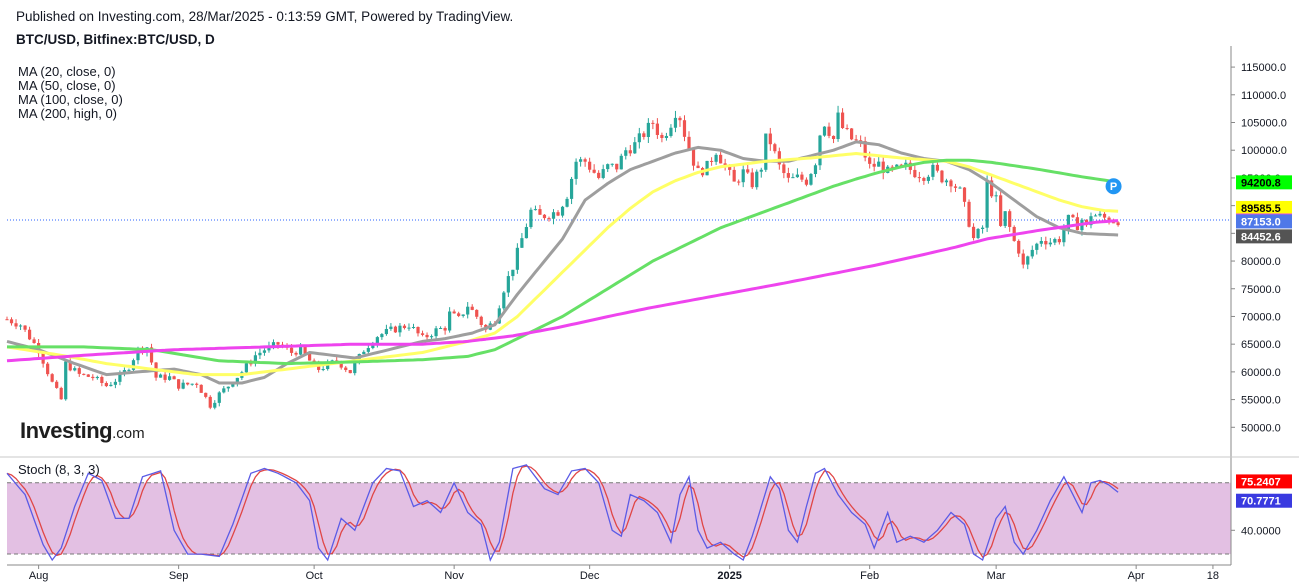 The width and height of the screenshot is (1299, 586). I want to click on stoch-legend: Stoch (8, 3, 3), so click(59, 469).